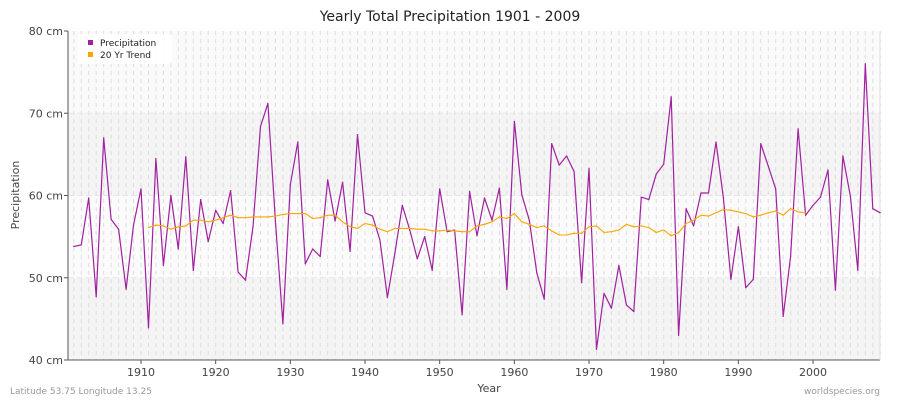  Describe the element at coordinates (46, 278) in the screenshot. I see `y-tick-label: 50 cm` at that location.